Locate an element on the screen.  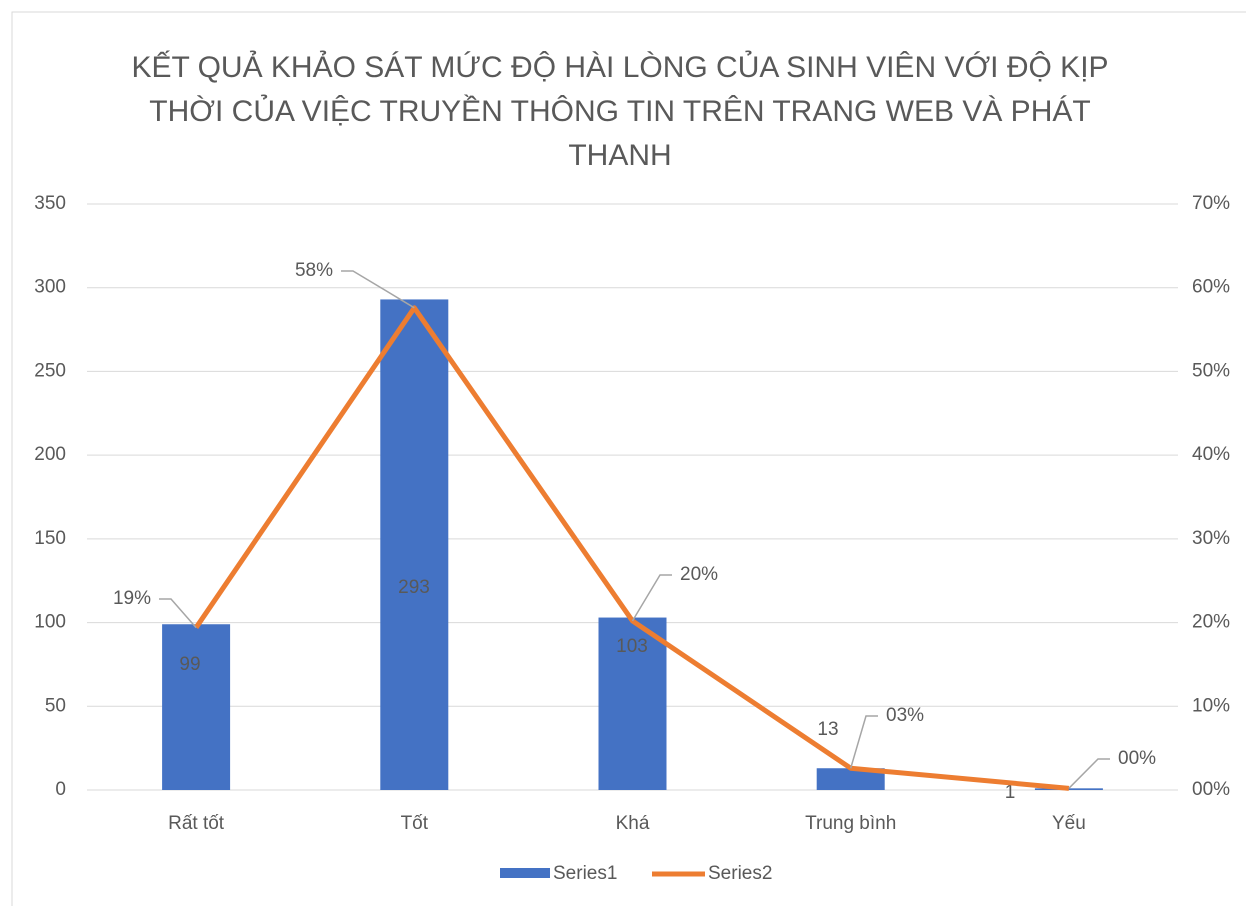
y2-tick-label: 40% is located at coordinates (1211, 454).